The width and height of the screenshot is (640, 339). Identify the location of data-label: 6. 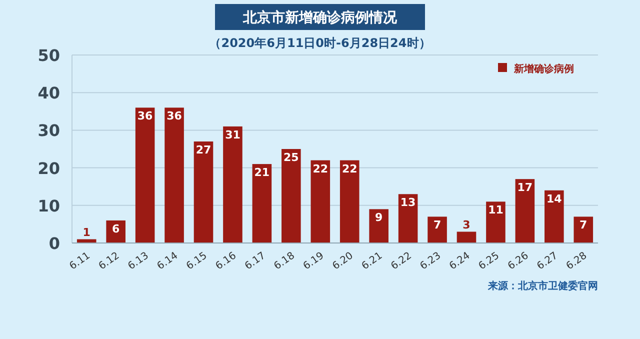
(116, 229).